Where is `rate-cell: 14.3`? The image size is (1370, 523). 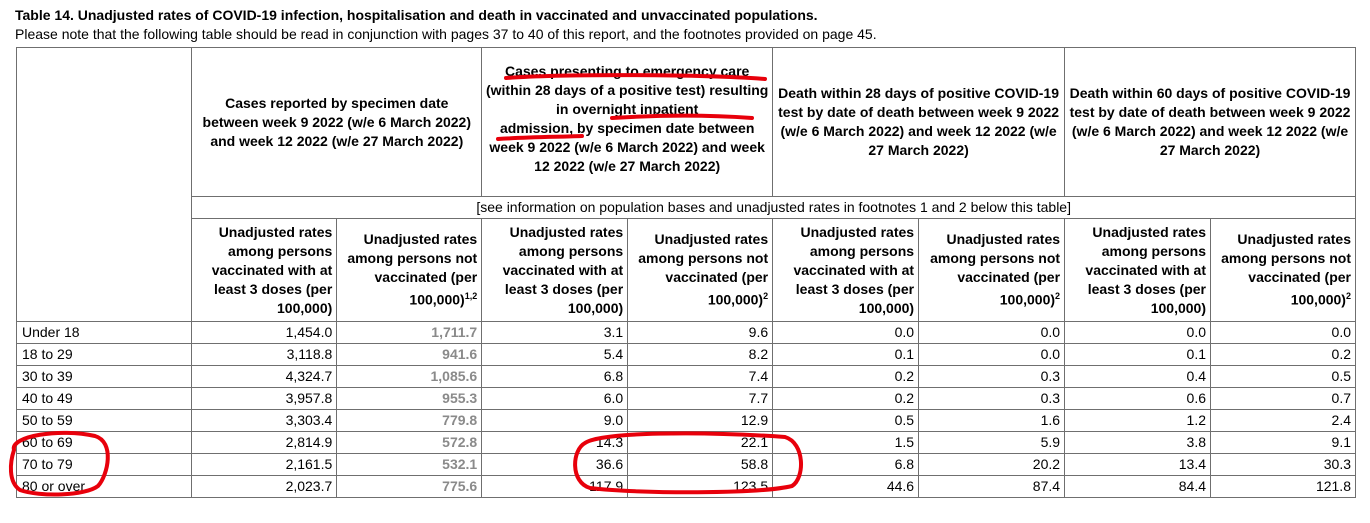 rate-cell: 14.3 is located at coordinates (555, 442).